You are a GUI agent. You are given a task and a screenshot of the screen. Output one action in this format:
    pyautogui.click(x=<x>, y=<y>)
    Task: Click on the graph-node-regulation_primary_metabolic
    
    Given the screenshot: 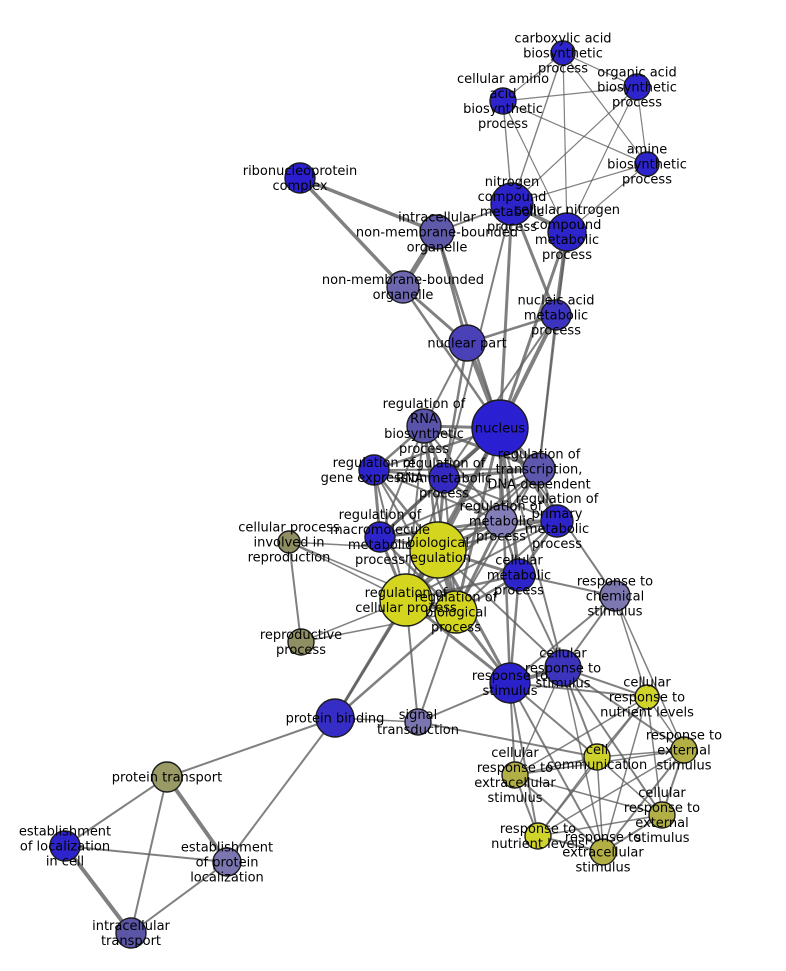 What is the action you would take?
    pyautogui.click(x=557, y=521)
    